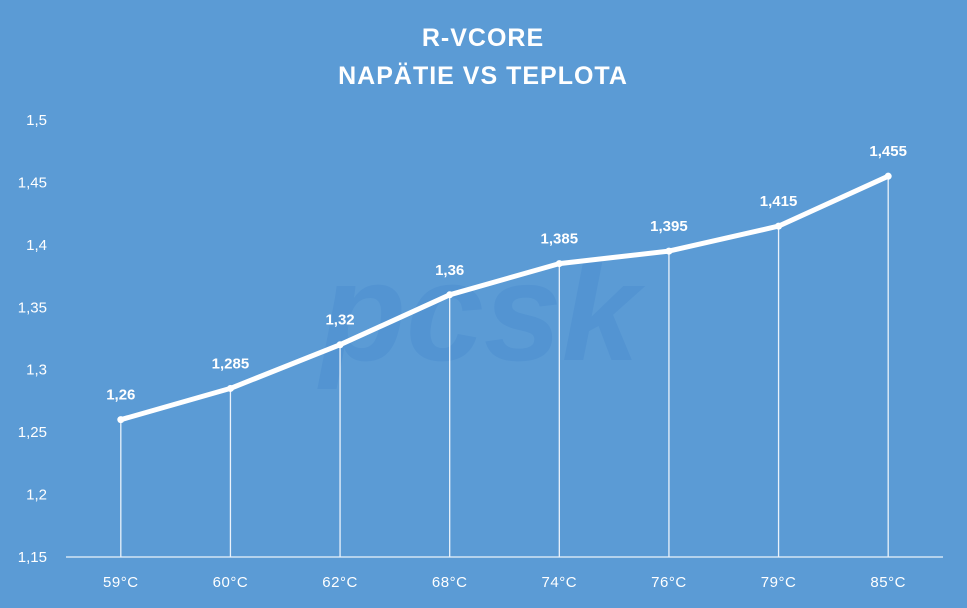  I want to click on y-tick-label: 1,5, so click(36, 120).